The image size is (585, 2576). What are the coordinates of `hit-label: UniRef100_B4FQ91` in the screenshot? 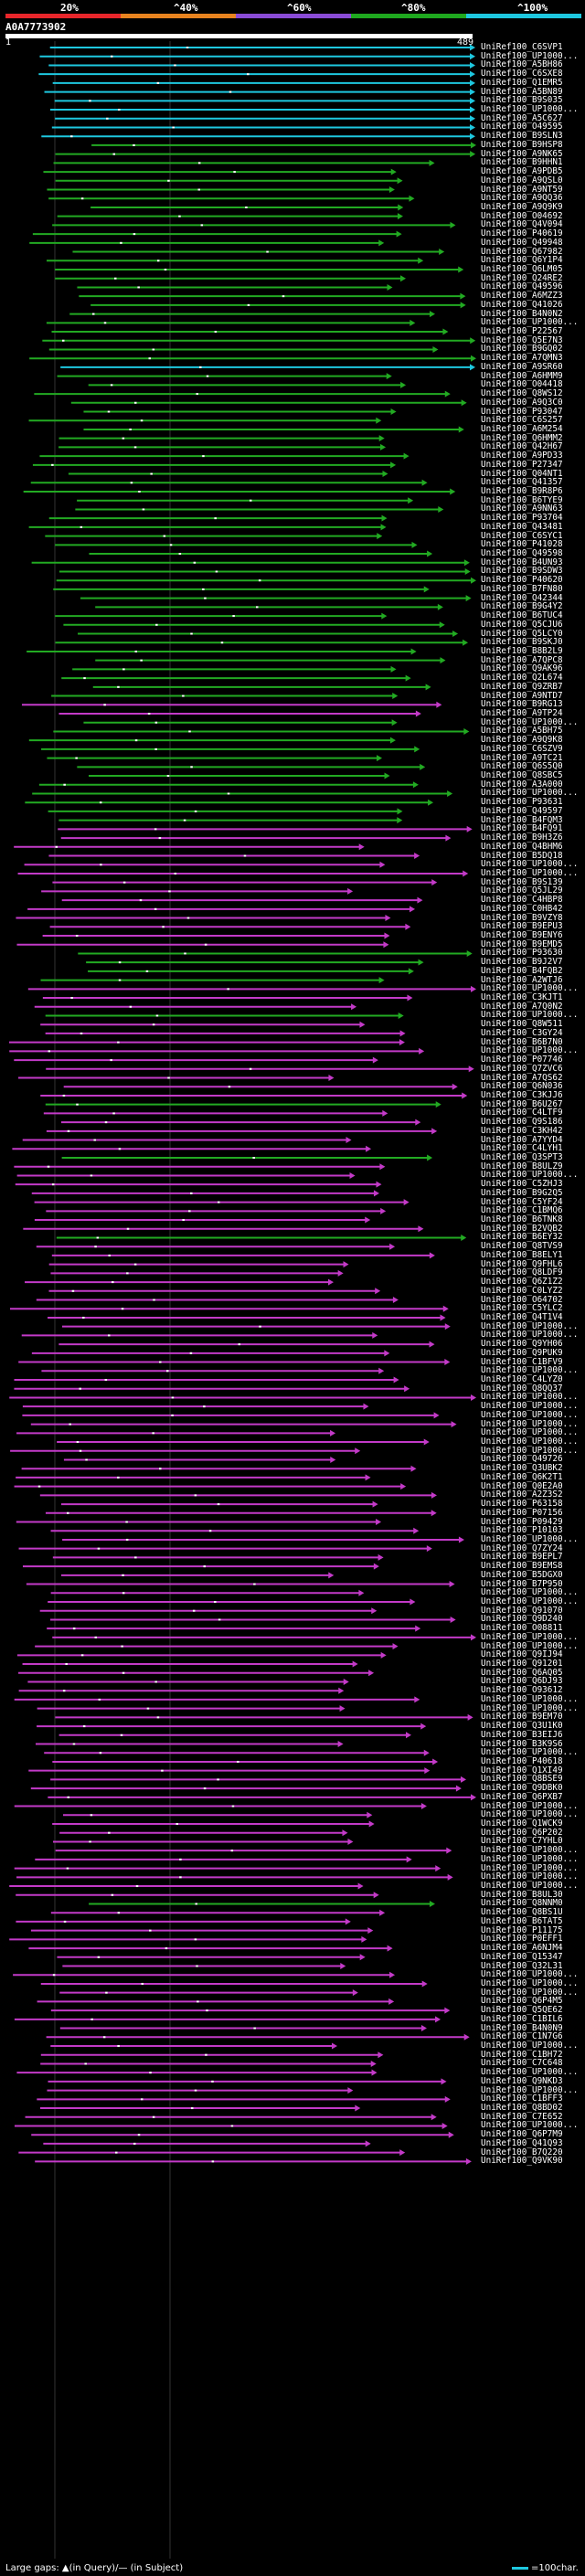 It's located at (522, 828).